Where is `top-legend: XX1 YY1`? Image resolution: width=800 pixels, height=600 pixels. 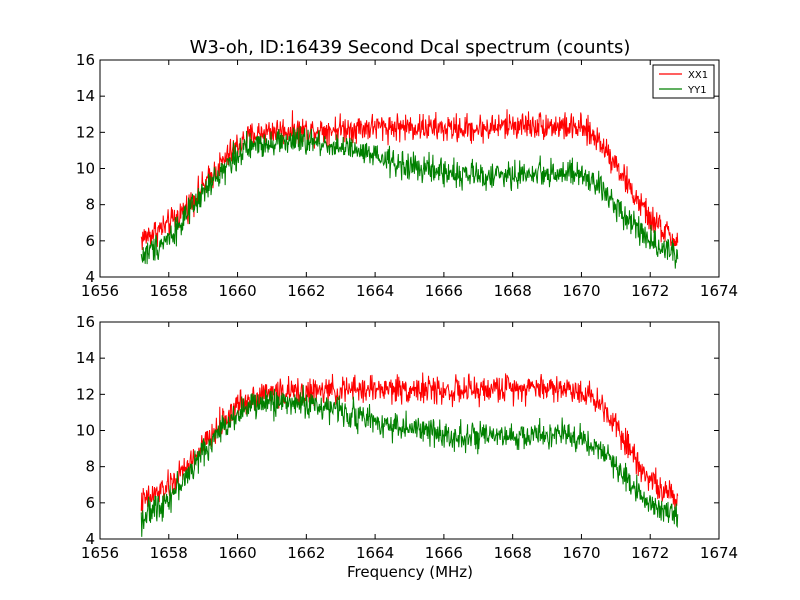 top-legend: XX1 YY1 is located at coordinates (683, 81).